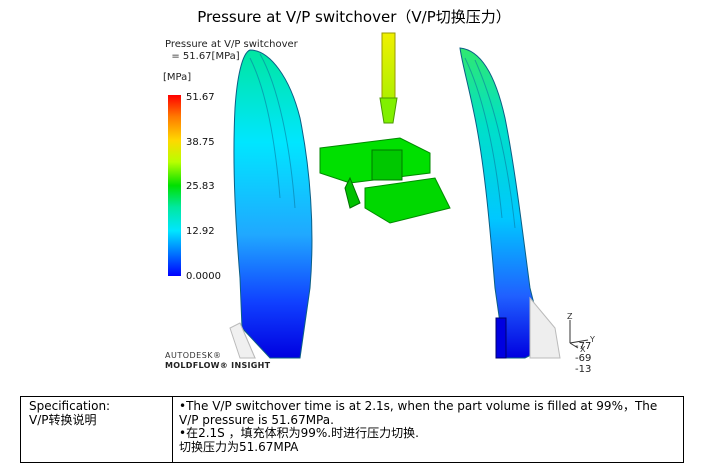 Image resolution: width=708 pixels, height=475 pixels. Describe the element at coordinates (205, 56) in the screenshot. I see `result-label-line2: = 51.67[MPa]` at that location.